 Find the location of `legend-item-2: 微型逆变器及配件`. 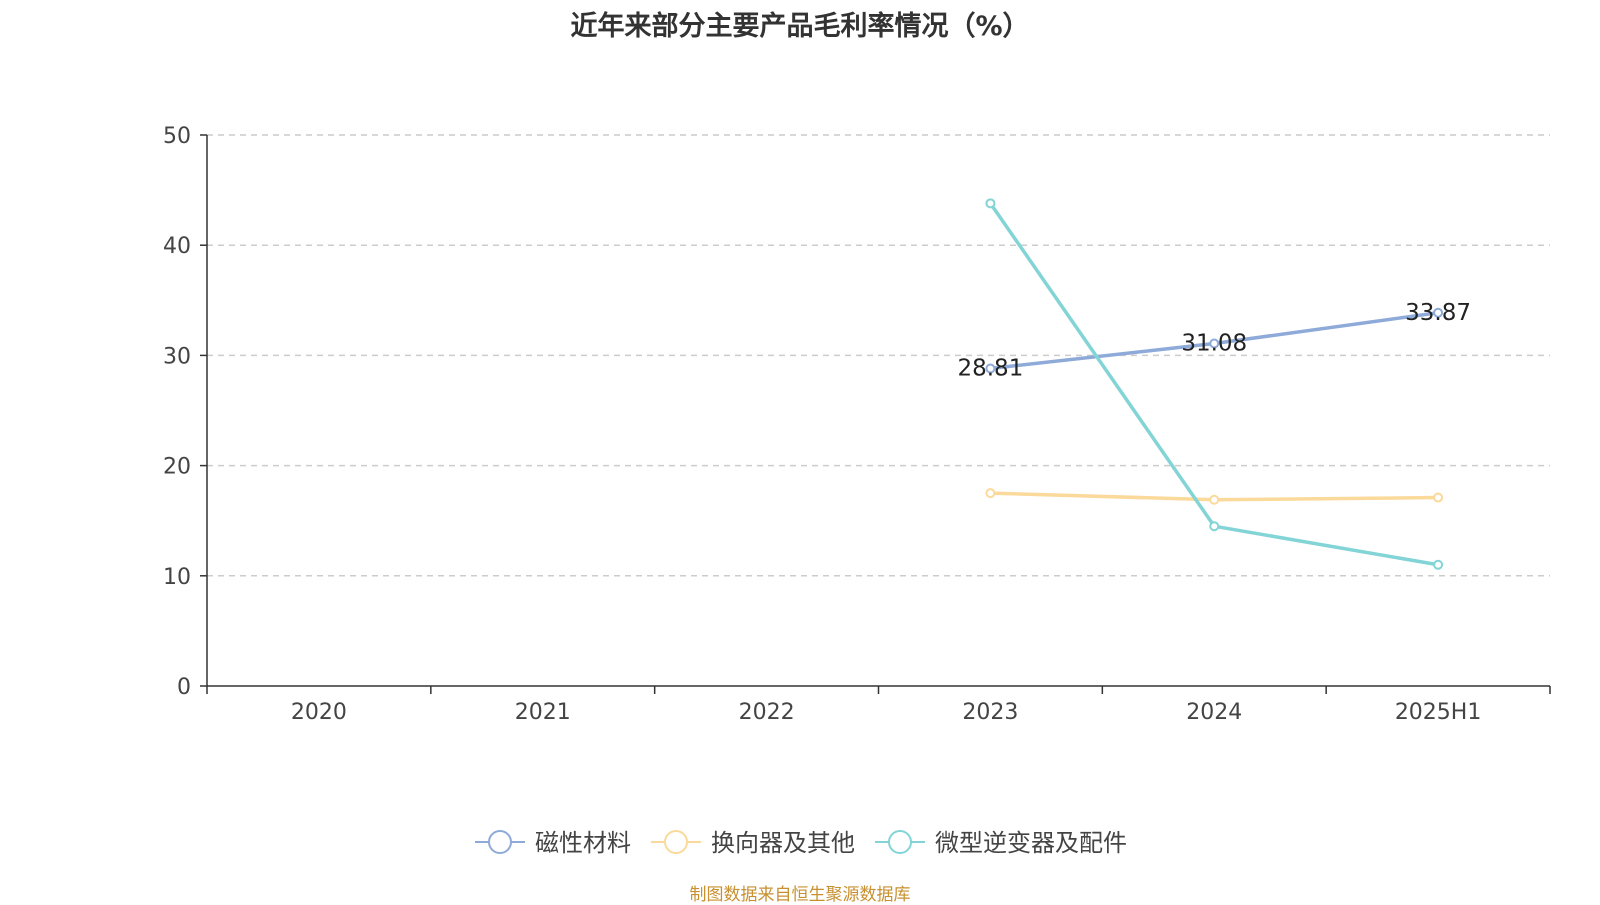

legend-item-2: 微型逆变器及配件 is located at coordinates (1001, 843).